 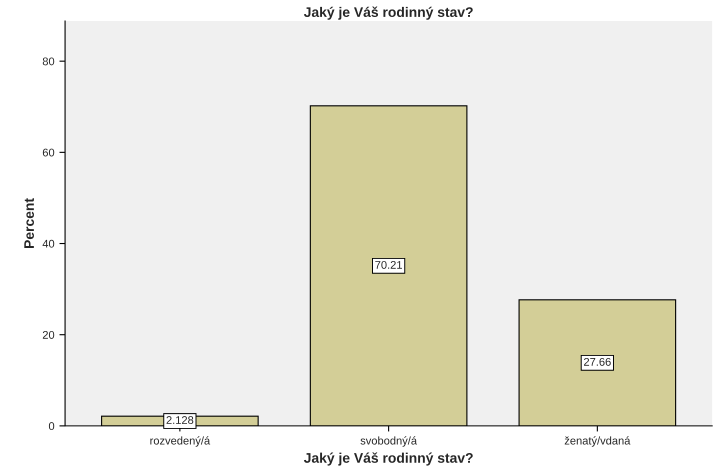 I want to click on y-tick-label: 40, so click(x=48, y=244).